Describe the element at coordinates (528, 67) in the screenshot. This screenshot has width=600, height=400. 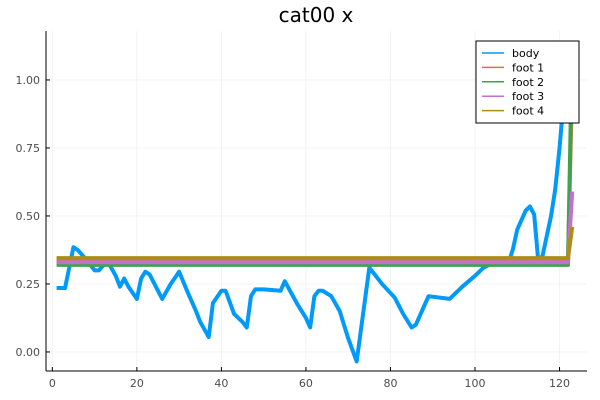
I see `legend-label: foot 1` at that location.